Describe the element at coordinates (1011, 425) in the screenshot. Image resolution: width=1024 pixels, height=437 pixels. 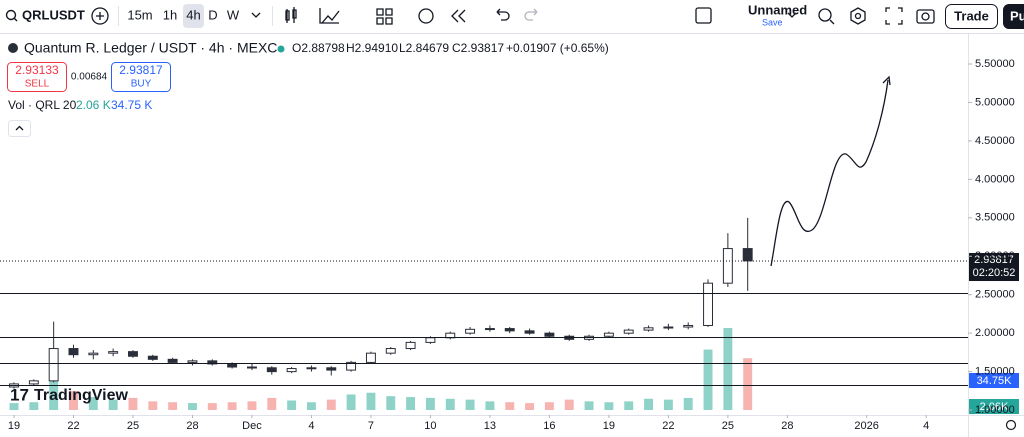
I see `axis-settings` at that location.